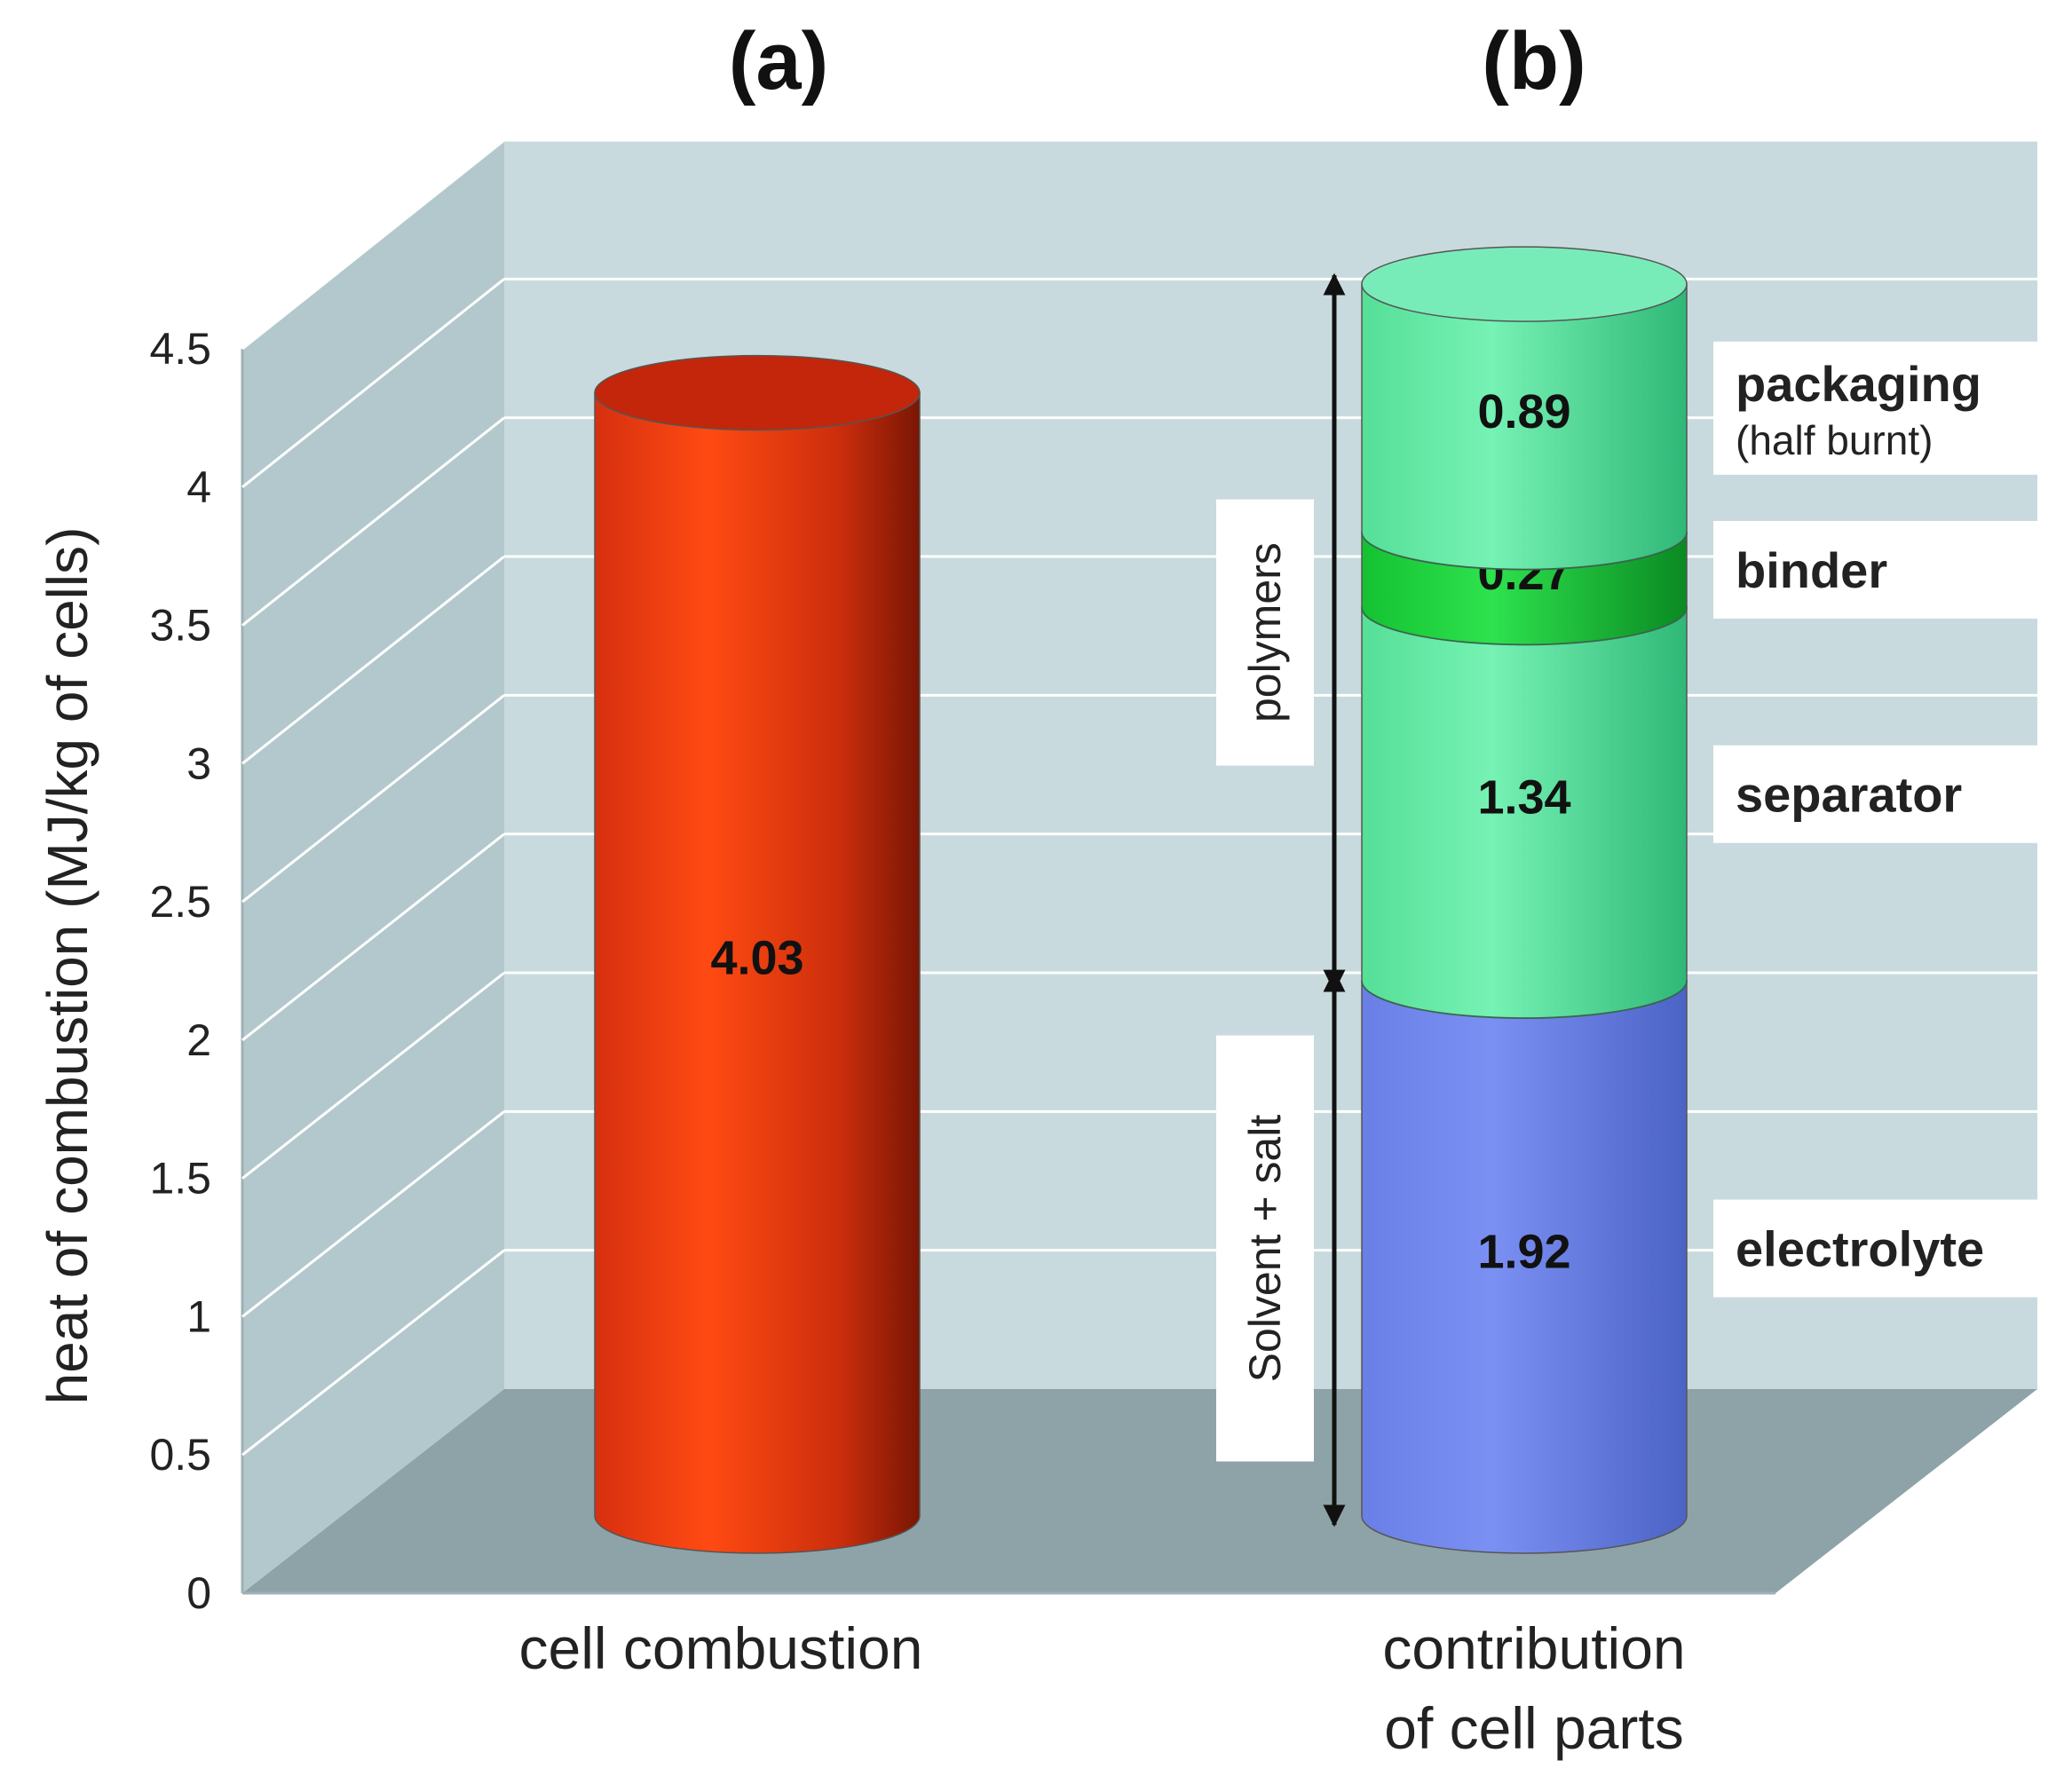 The height and width of the screenshot is (1792, 2064). What do you see at coordinates (198, 763) in the screenshot?
I see `y-tick-label-6: 3` at bounding box center [198, 763].